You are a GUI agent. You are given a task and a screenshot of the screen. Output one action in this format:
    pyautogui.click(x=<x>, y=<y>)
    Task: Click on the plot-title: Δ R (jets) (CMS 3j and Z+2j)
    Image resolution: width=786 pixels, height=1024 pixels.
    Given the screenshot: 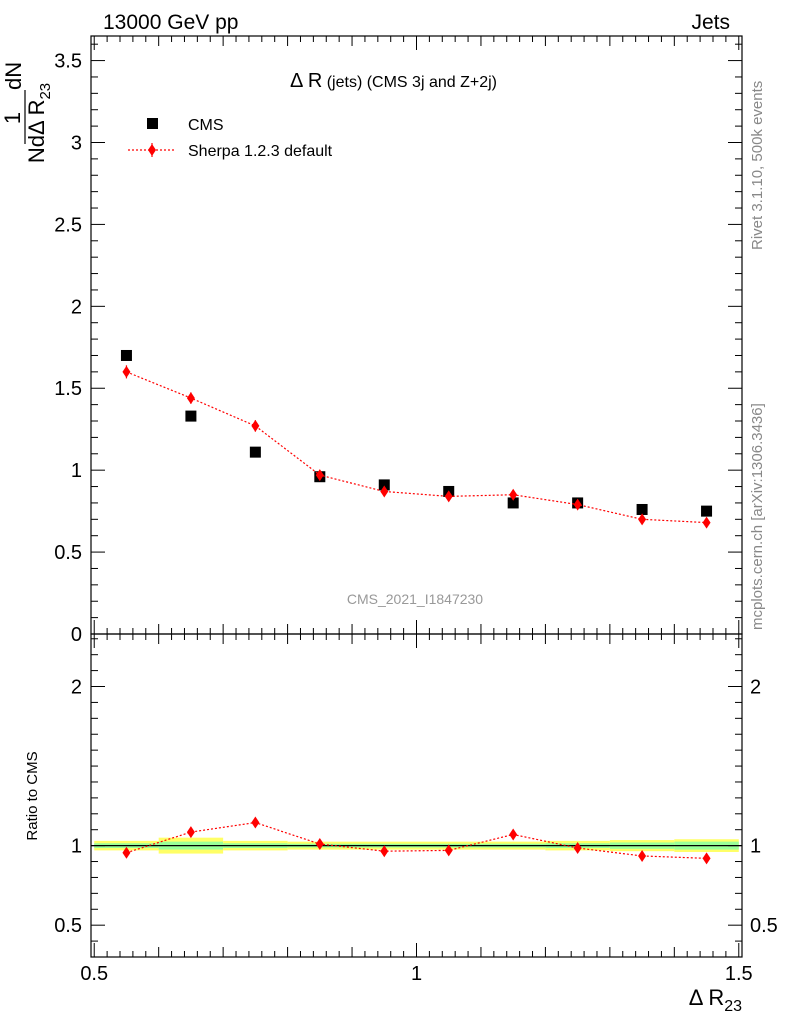 What is the action you would take?
    pyautogui.click(x=393, y=81)
    